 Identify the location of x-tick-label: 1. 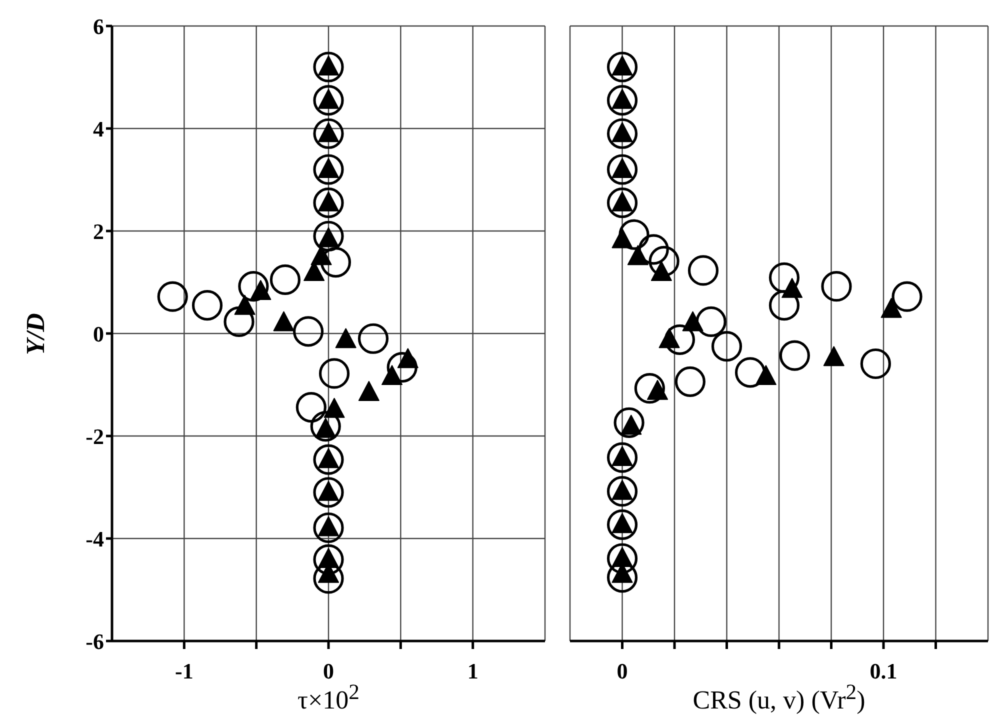
(472, 671).